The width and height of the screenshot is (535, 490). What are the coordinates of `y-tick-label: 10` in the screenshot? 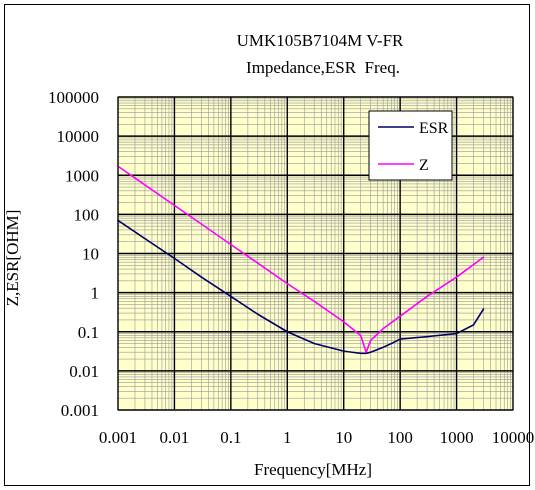 It's located at (90, 254).